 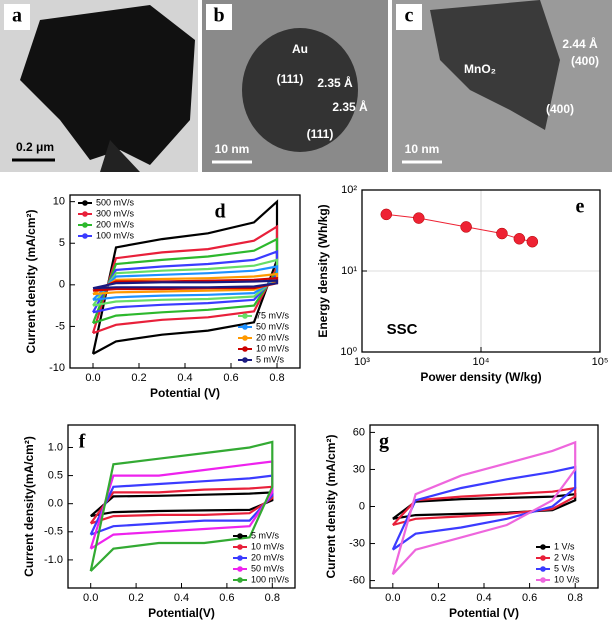 I want to click on image-c: c MnO₂ 2.44 Å (400) (400) 10 nm, so click(x=502, y=86).